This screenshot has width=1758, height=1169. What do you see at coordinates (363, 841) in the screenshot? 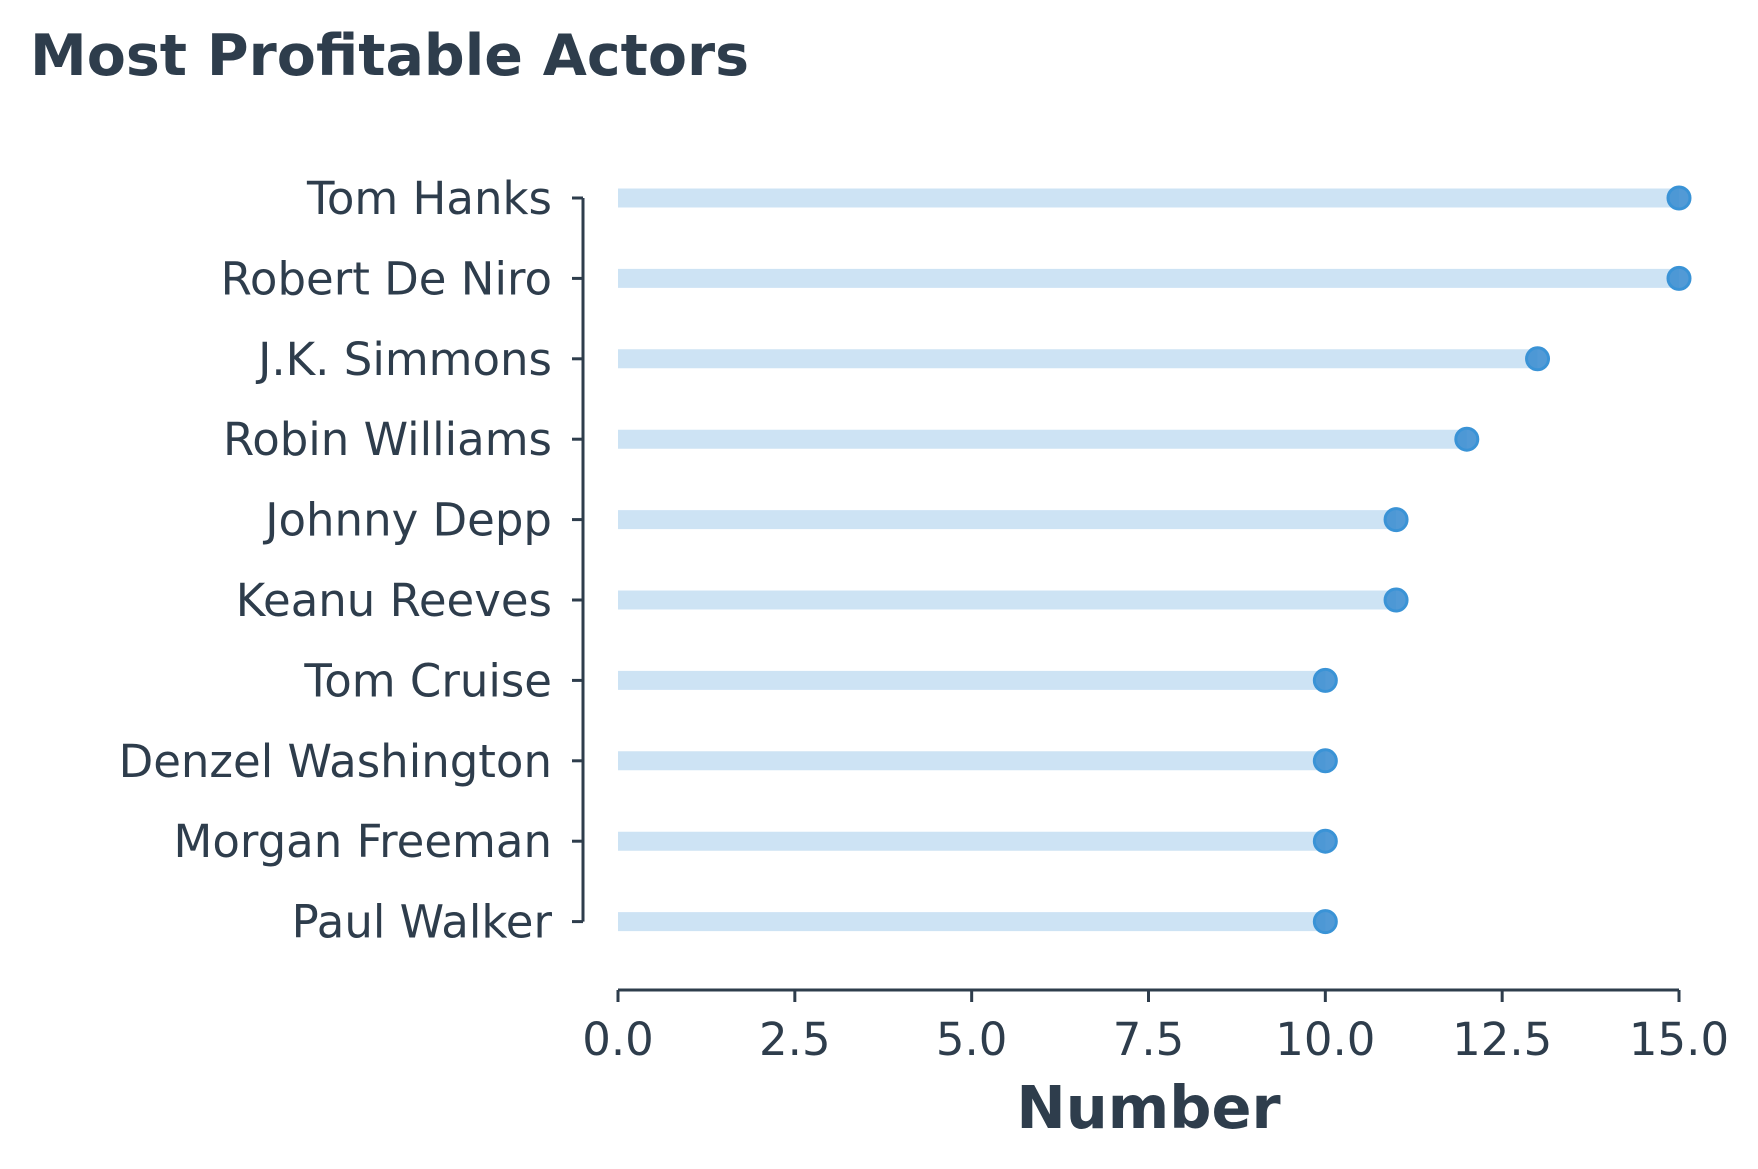
I see `y-tick-label: Morgan Freeman` at bounding box center [363, 841].